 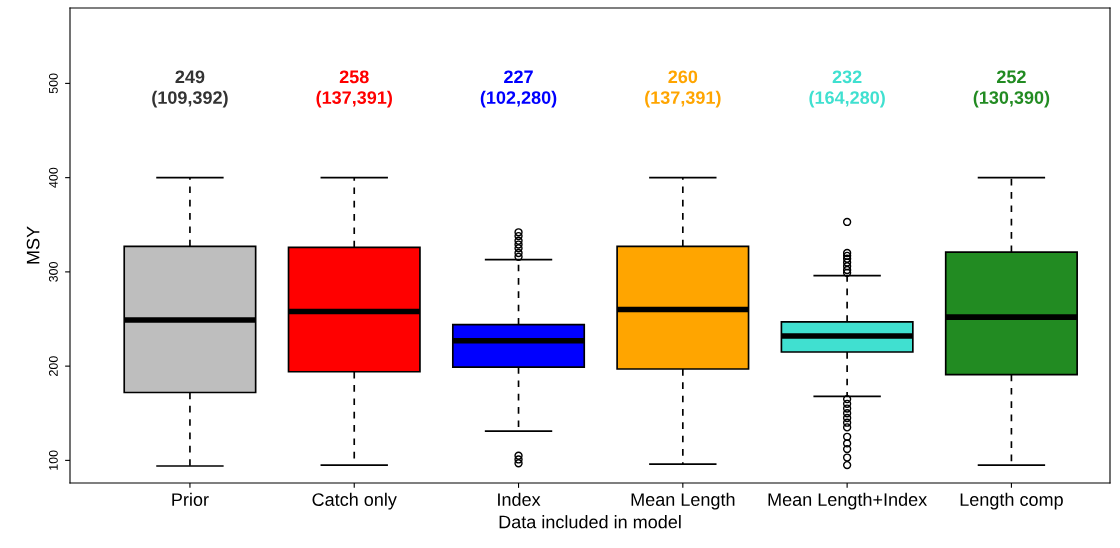 I want to click on x-tick-label: Length comp, so click(x=1011, y=501).